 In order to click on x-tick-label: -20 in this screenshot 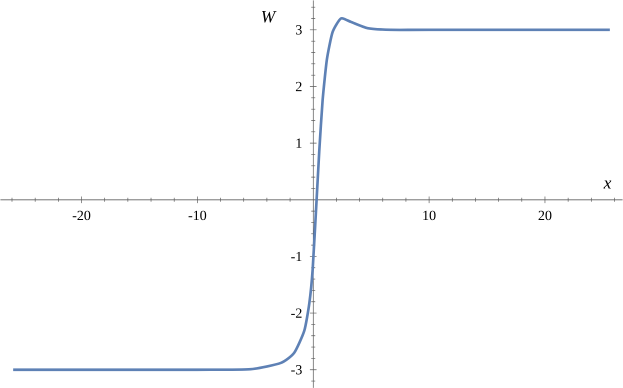, I will do `click(81, 215)`.